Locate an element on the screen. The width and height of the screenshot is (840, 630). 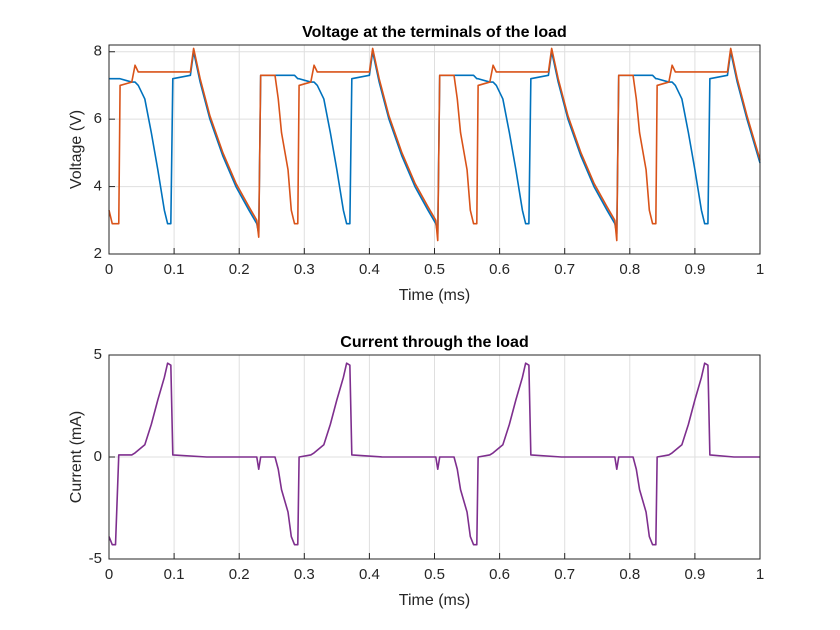
y-axis-label: Voltage (V) is located at coordinates (76, 149).